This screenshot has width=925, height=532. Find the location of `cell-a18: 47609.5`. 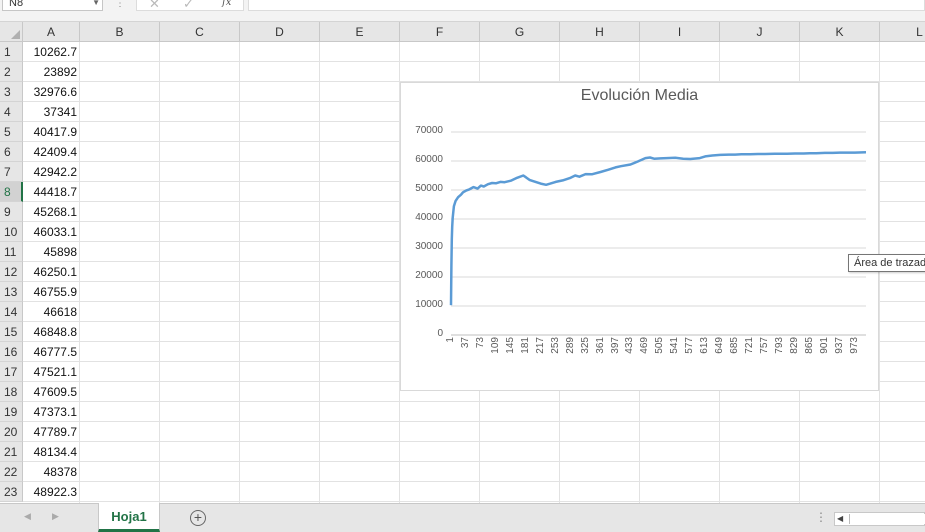

cell-a18: 47609.5 is located at coordinates (55, 392).